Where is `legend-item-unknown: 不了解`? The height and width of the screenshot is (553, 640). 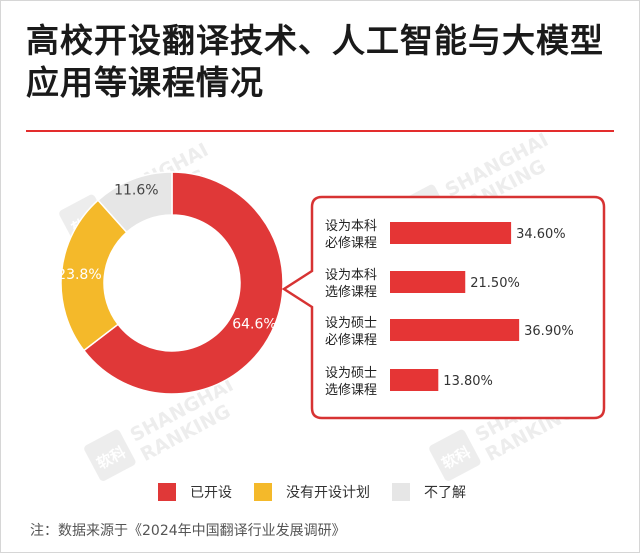
legend-item-unknown: 不了解 is located at coordinates (429, 492).